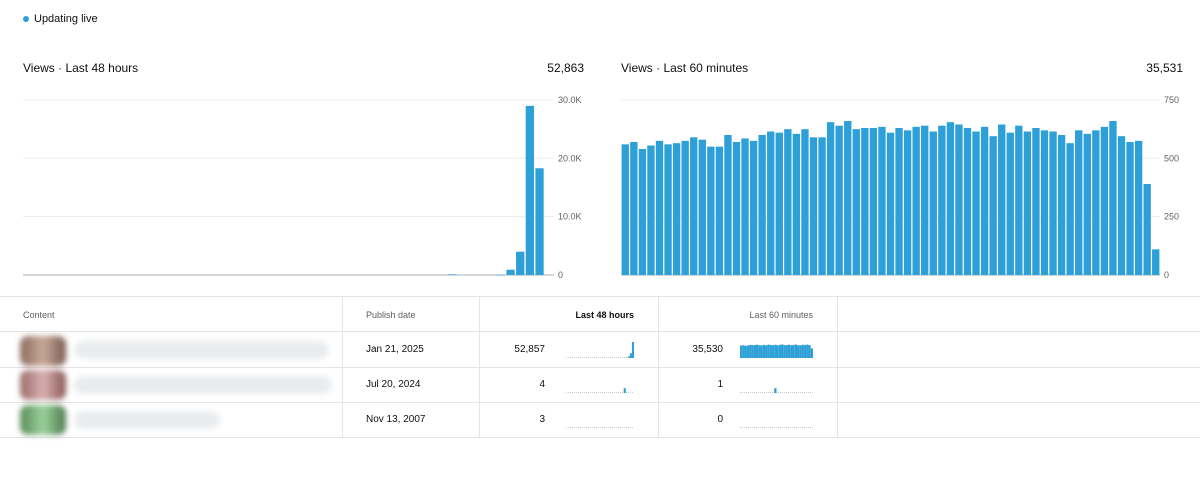 This screenshot has height=490, width=1200. Describe the element at coordinates (1166, 275) in the screenshot. I see `y-tick-label: 0` at that location.